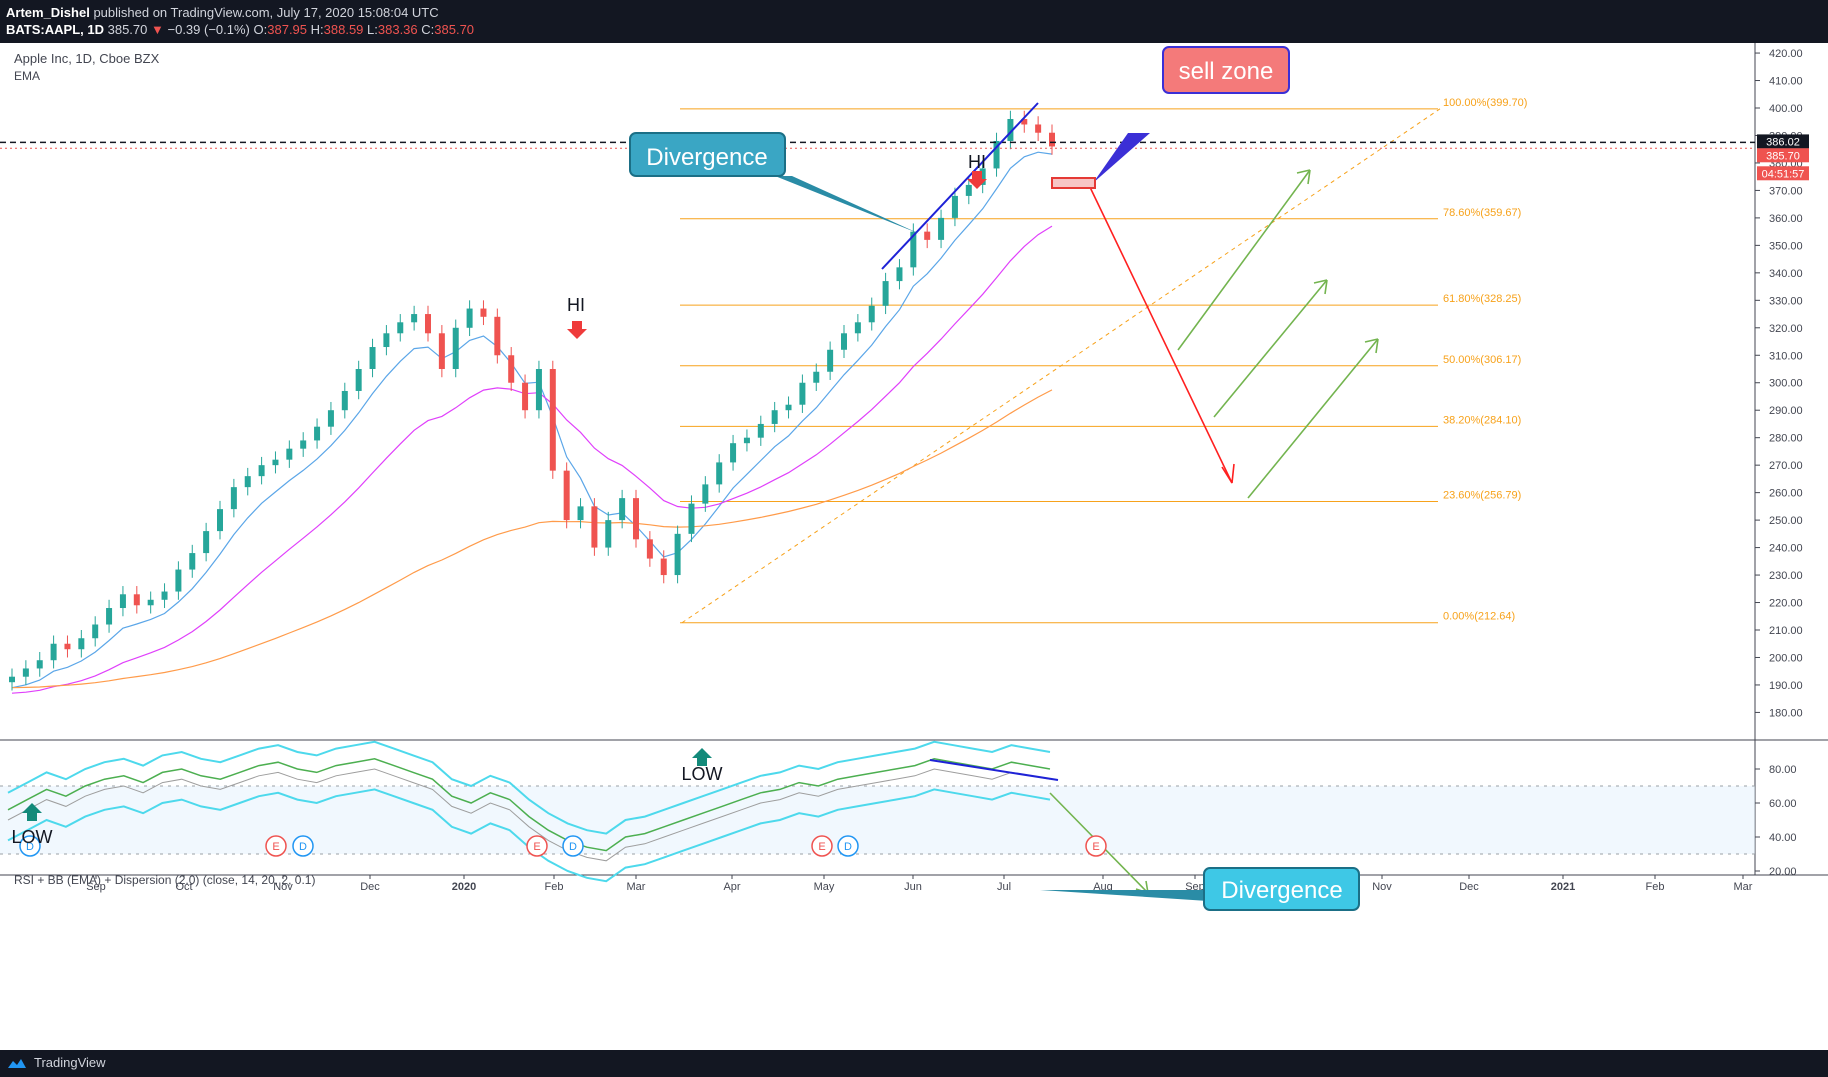 The image size is (1828, 1077). What do you see at coordinates (428, 29) in the screenshot?
I see `close-label: C:` at bounding box center [428, 29].